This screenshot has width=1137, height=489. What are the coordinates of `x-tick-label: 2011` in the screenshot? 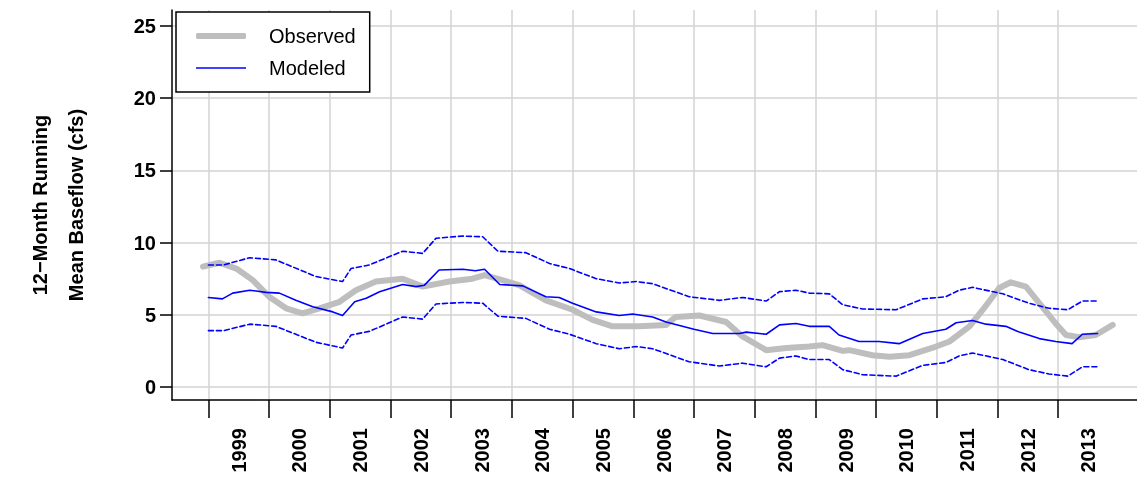 It's located at (967, 450).